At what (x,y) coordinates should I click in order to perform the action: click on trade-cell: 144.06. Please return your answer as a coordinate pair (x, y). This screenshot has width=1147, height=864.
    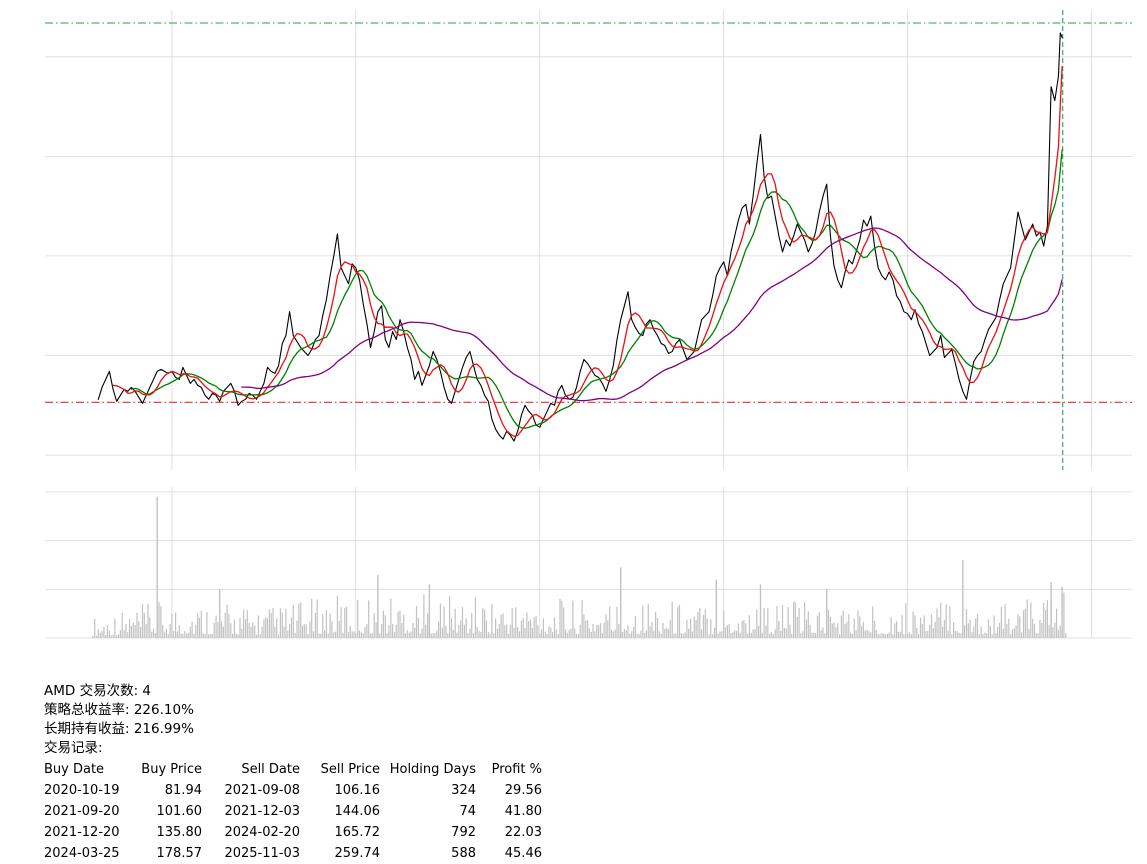
    Looking at the image, I should click on (357, 811).